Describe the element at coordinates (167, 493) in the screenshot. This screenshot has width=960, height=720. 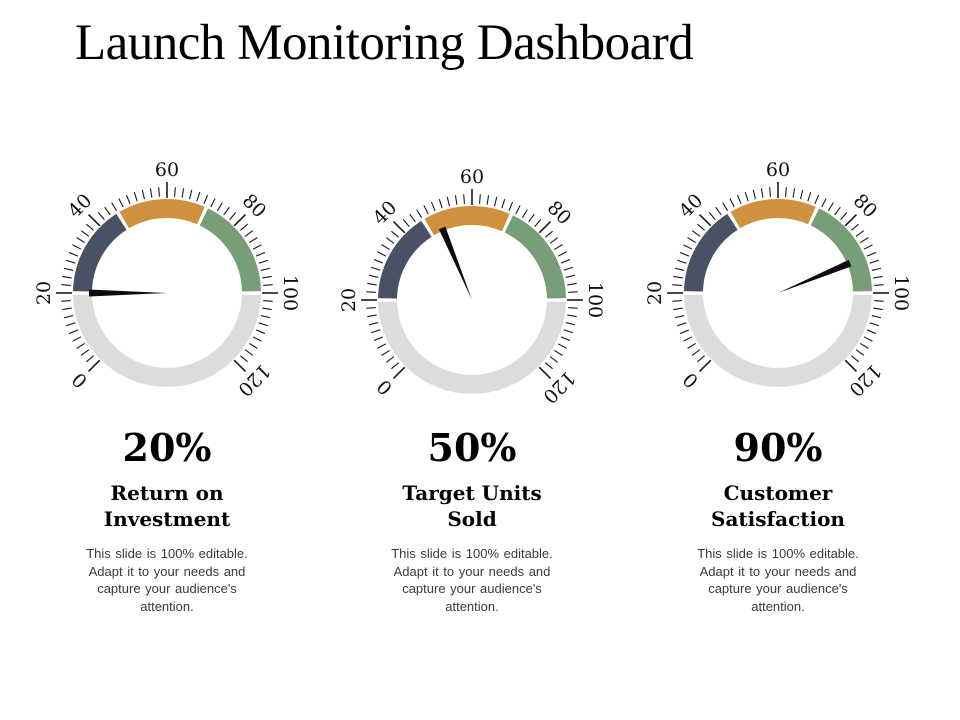
I see `metric-line: Return on` at that location.